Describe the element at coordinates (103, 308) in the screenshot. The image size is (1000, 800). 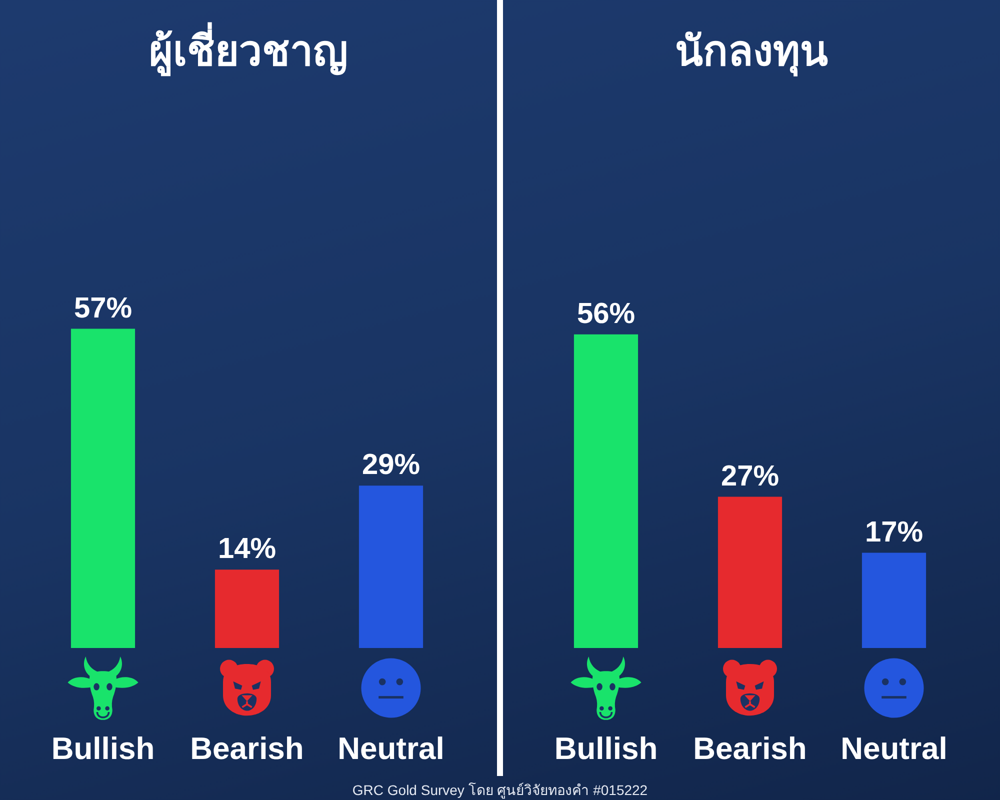
I see `data-label: 57%` at that location.